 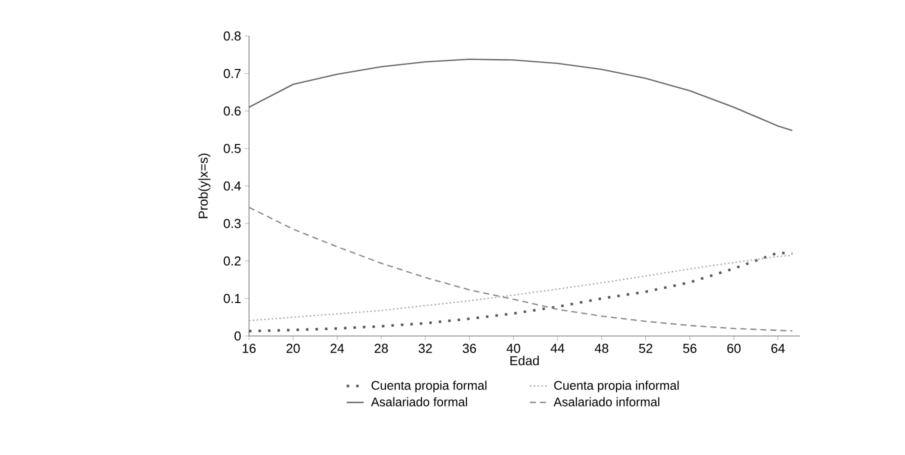 I want to click on x-tick-label: 20, so click(x=293, y=348).